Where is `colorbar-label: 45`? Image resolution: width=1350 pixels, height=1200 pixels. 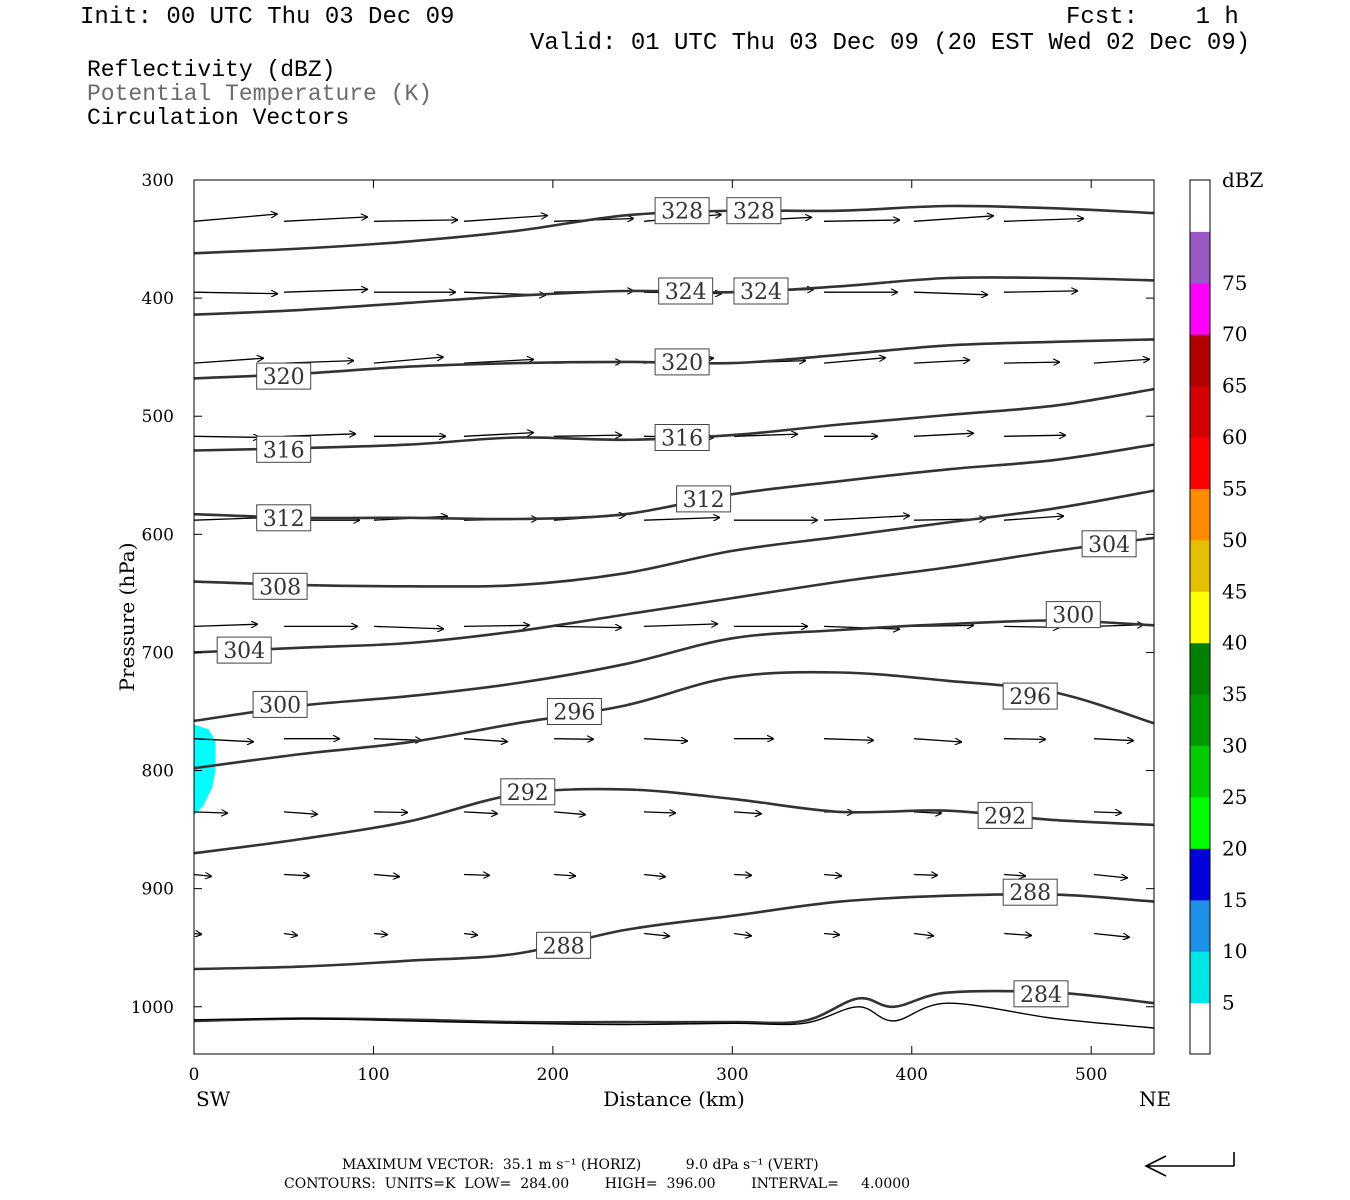
colorbar-label: 45 is located at coordinates (1234, 591).